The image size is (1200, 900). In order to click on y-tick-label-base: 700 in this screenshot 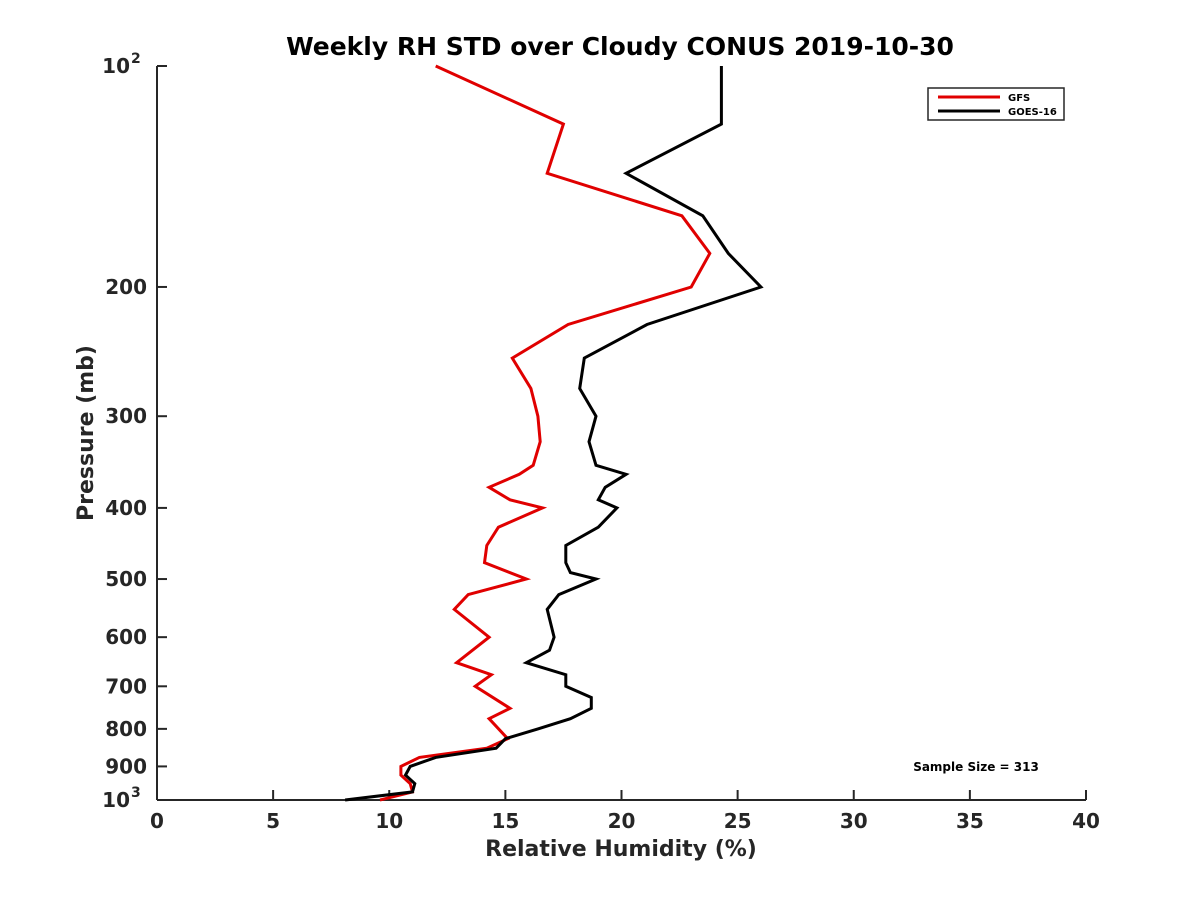, I will do `click(126, 686)`.